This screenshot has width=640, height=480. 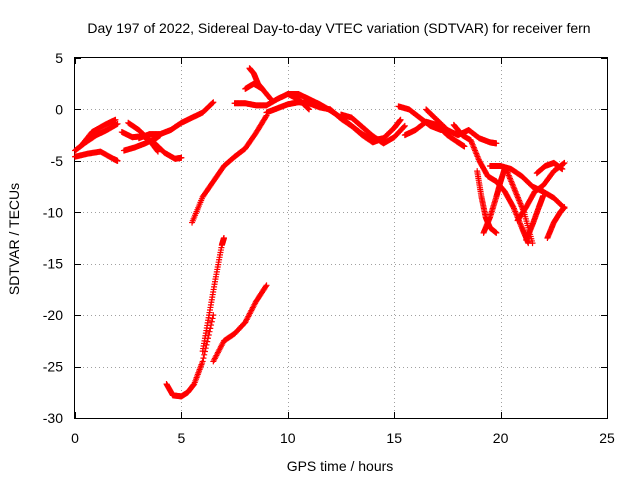 I want to click on x-tick-label: 0, so click(x=75, y=438).